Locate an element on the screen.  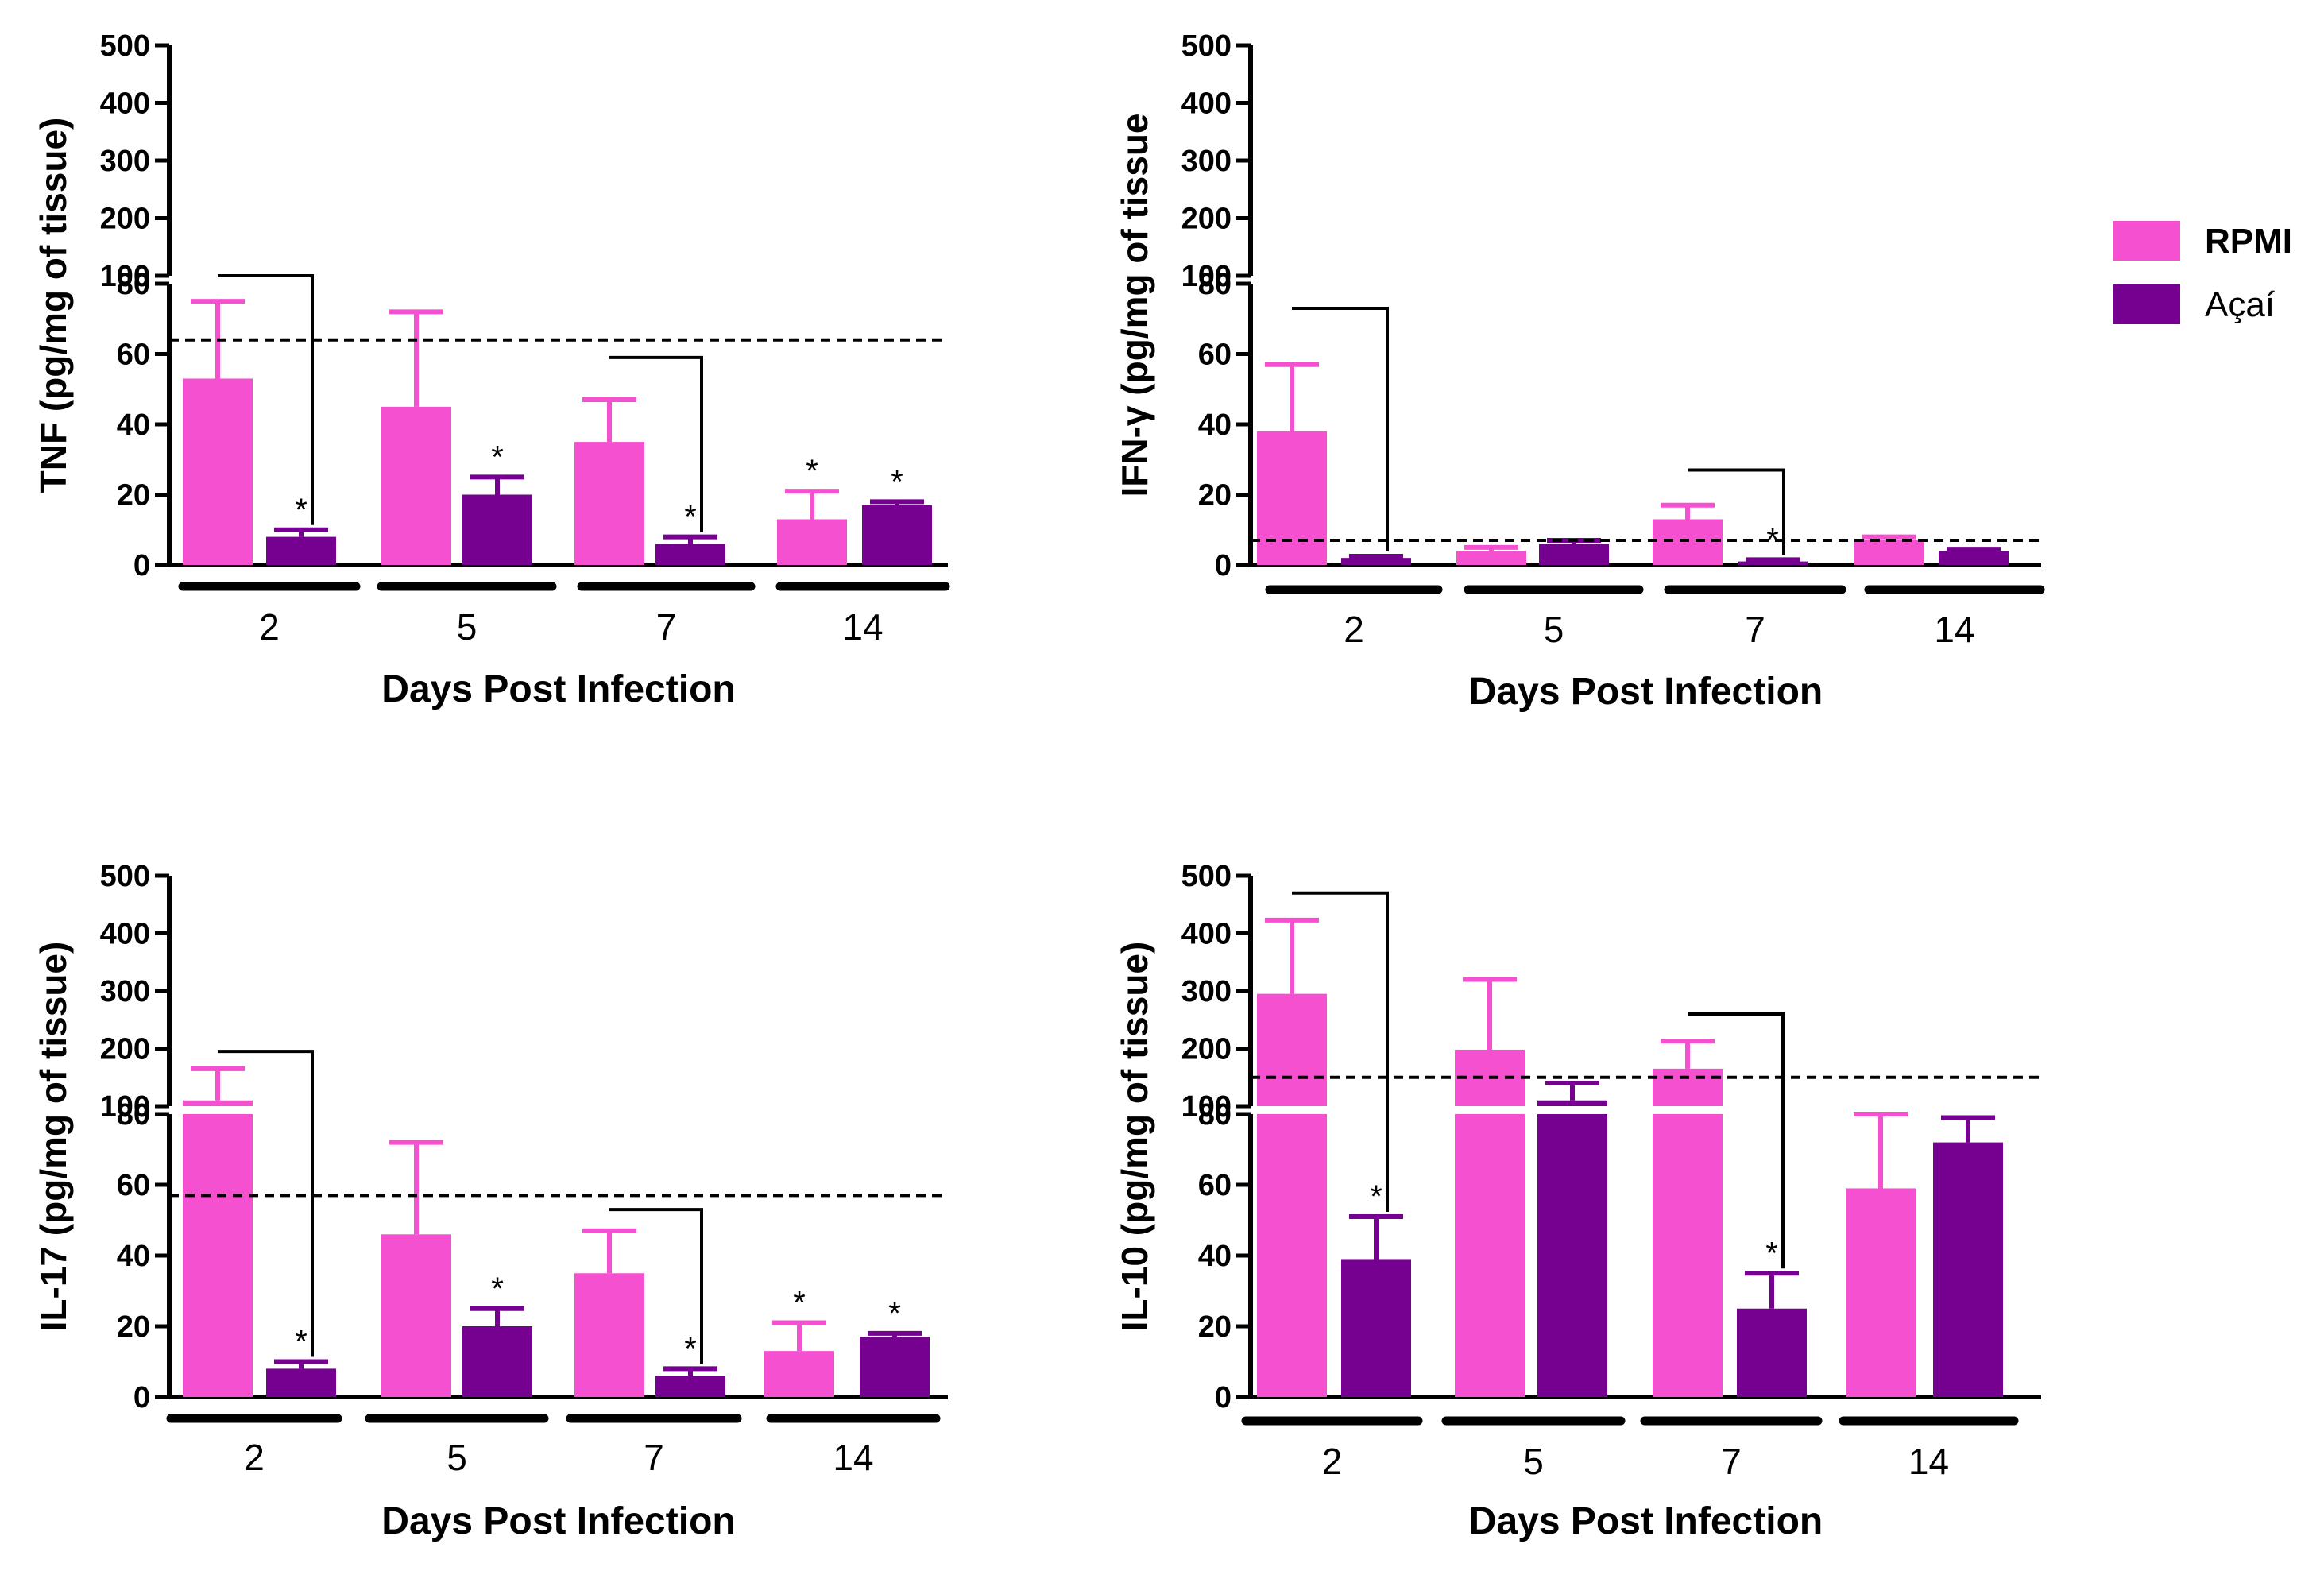
y-axis-label: IL-10 (pg/mg of tissue) is located at coordinates (1134, 1137).